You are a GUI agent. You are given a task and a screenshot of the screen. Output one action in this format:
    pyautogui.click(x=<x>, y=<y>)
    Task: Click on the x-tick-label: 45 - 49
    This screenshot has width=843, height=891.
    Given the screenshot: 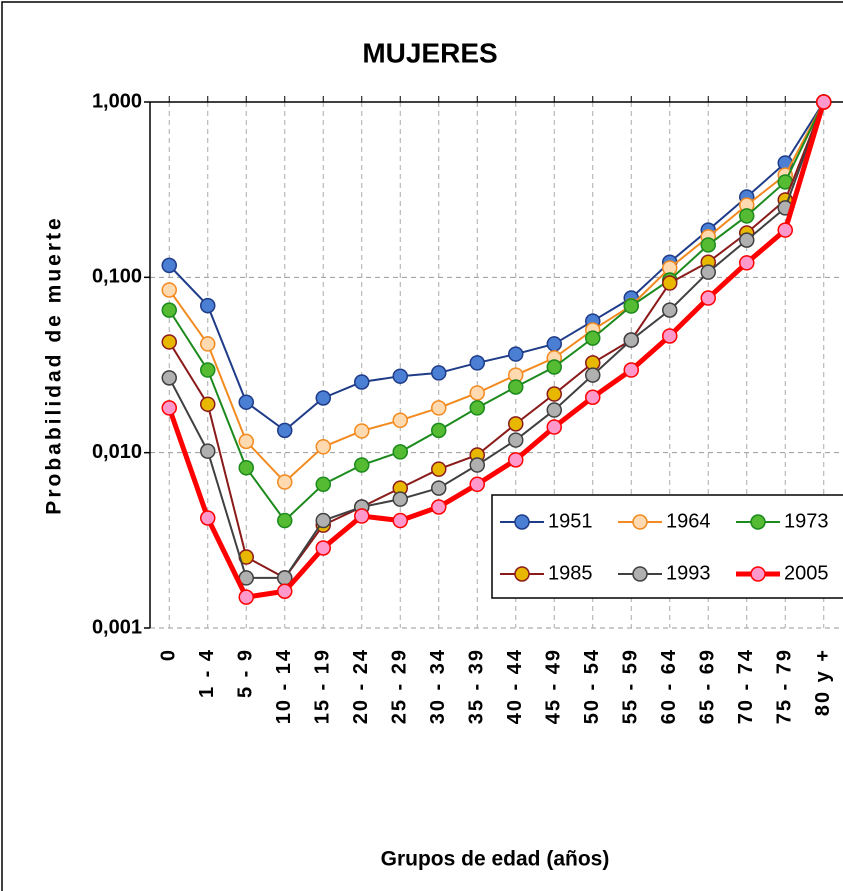 What is the action you would take?
    pyautogui.click(x=554, y=686)
    